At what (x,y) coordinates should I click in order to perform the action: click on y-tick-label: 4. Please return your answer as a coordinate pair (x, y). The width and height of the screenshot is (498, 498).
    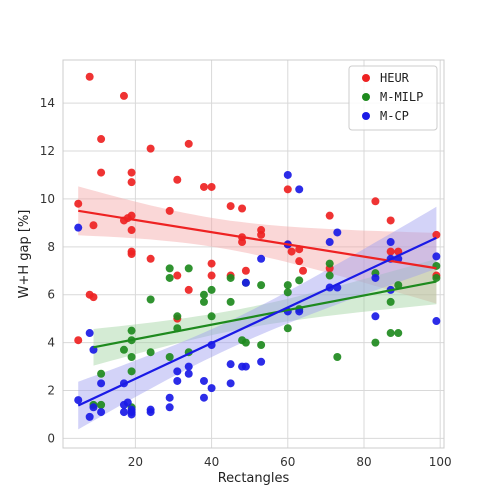
    Looking at the image, I should click on (51, 343).